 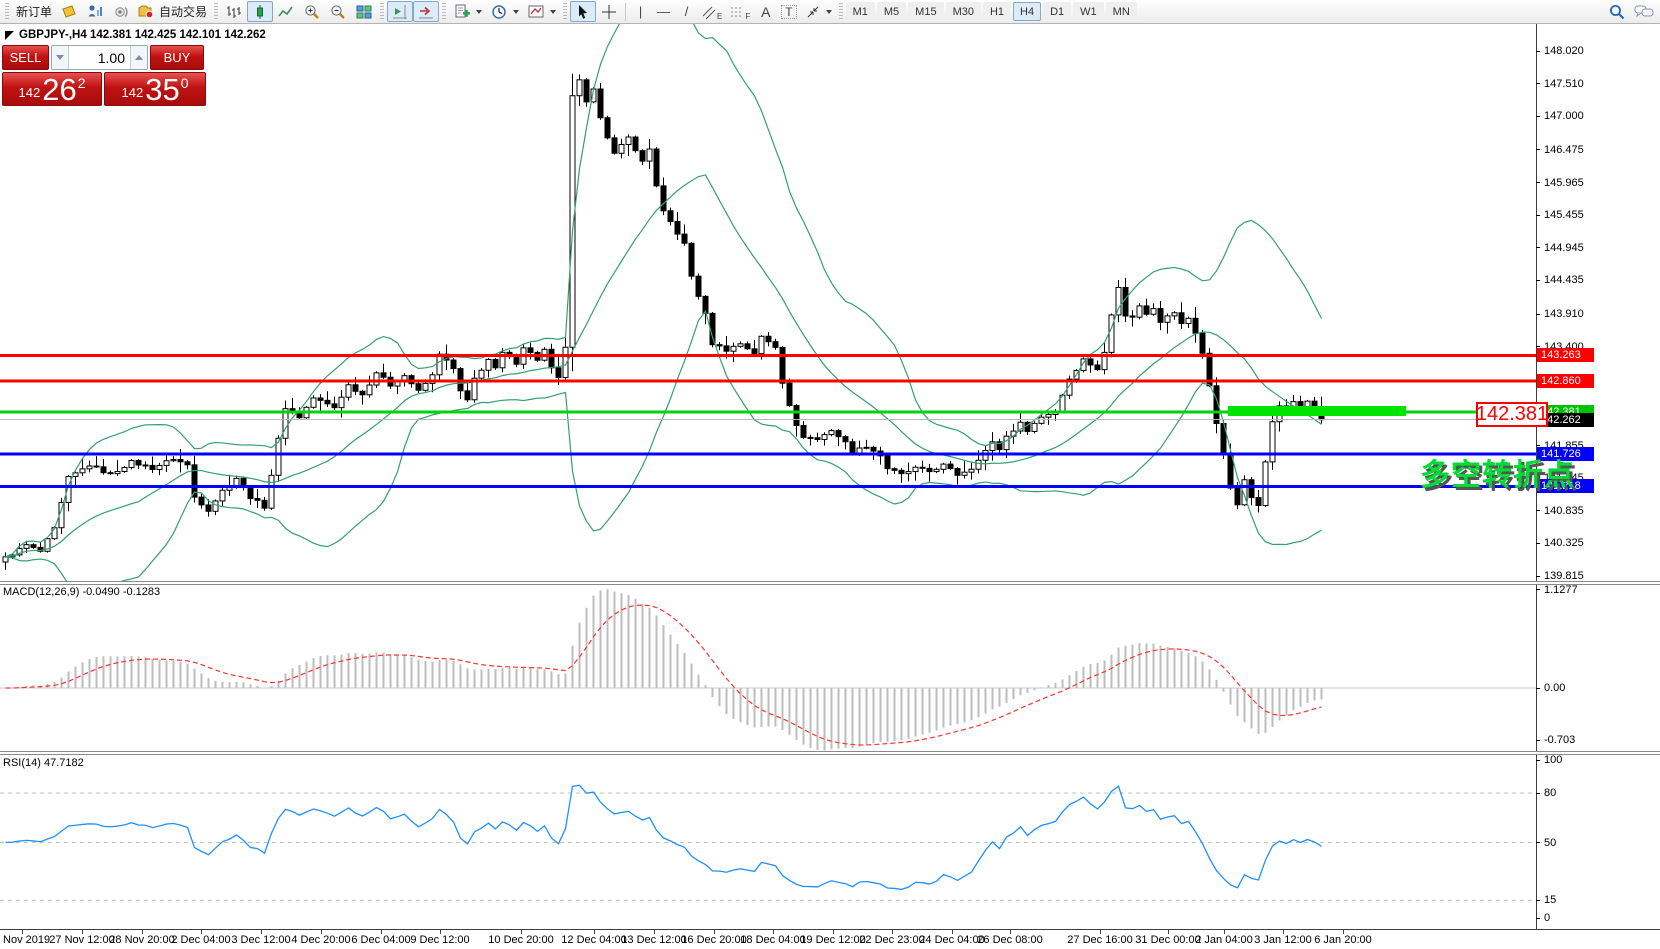 I want to click on auto-scroll-button, so click(x=426, y=11).